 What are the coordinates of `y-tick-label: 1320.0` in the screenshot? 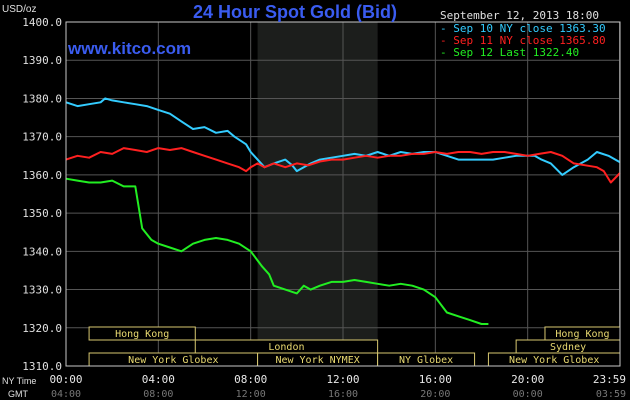 It's located at (42, 328).